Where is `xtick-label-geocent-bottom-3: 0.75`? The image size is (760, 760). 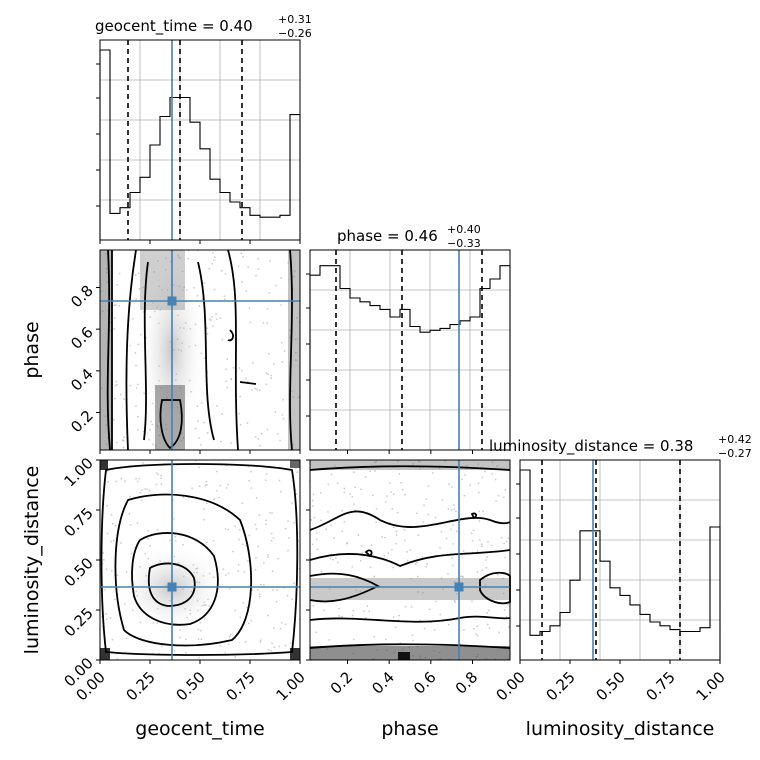 xtick-label-geocent-bottom-3: 0.75 is located at coordinates (240, 686).